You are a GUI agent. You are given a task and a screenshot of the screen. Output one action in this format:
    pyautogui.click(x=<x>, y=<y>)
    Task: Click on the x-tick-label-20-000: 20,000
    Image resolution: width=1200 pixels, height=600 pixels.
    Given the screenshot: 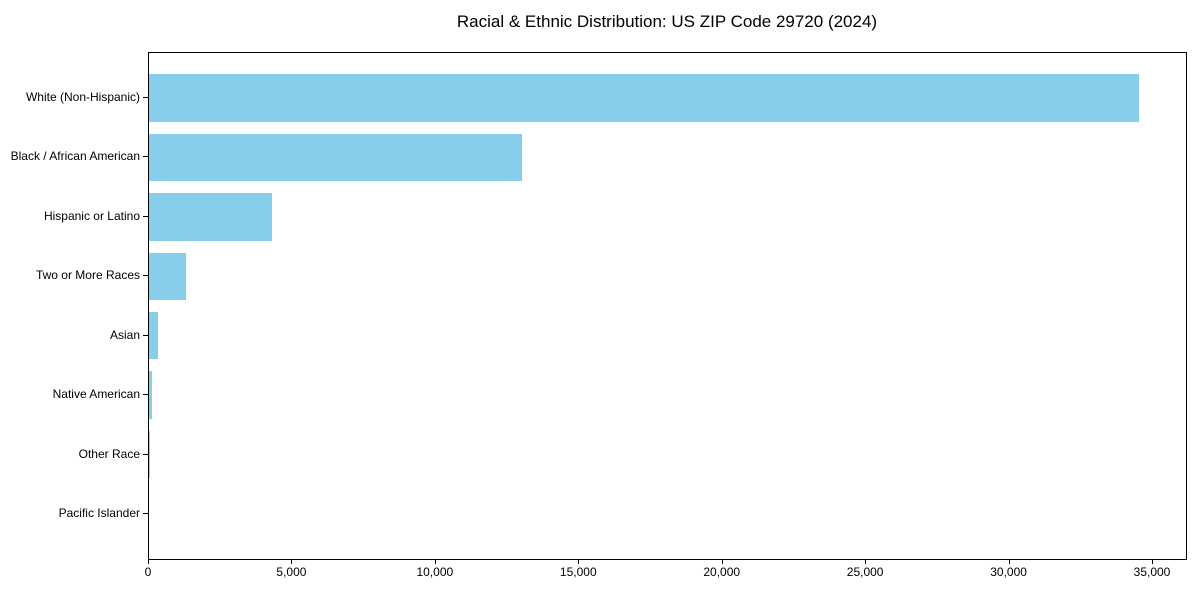 What is the action you would take?
    pyautogui.click(x=722, y=572)
    